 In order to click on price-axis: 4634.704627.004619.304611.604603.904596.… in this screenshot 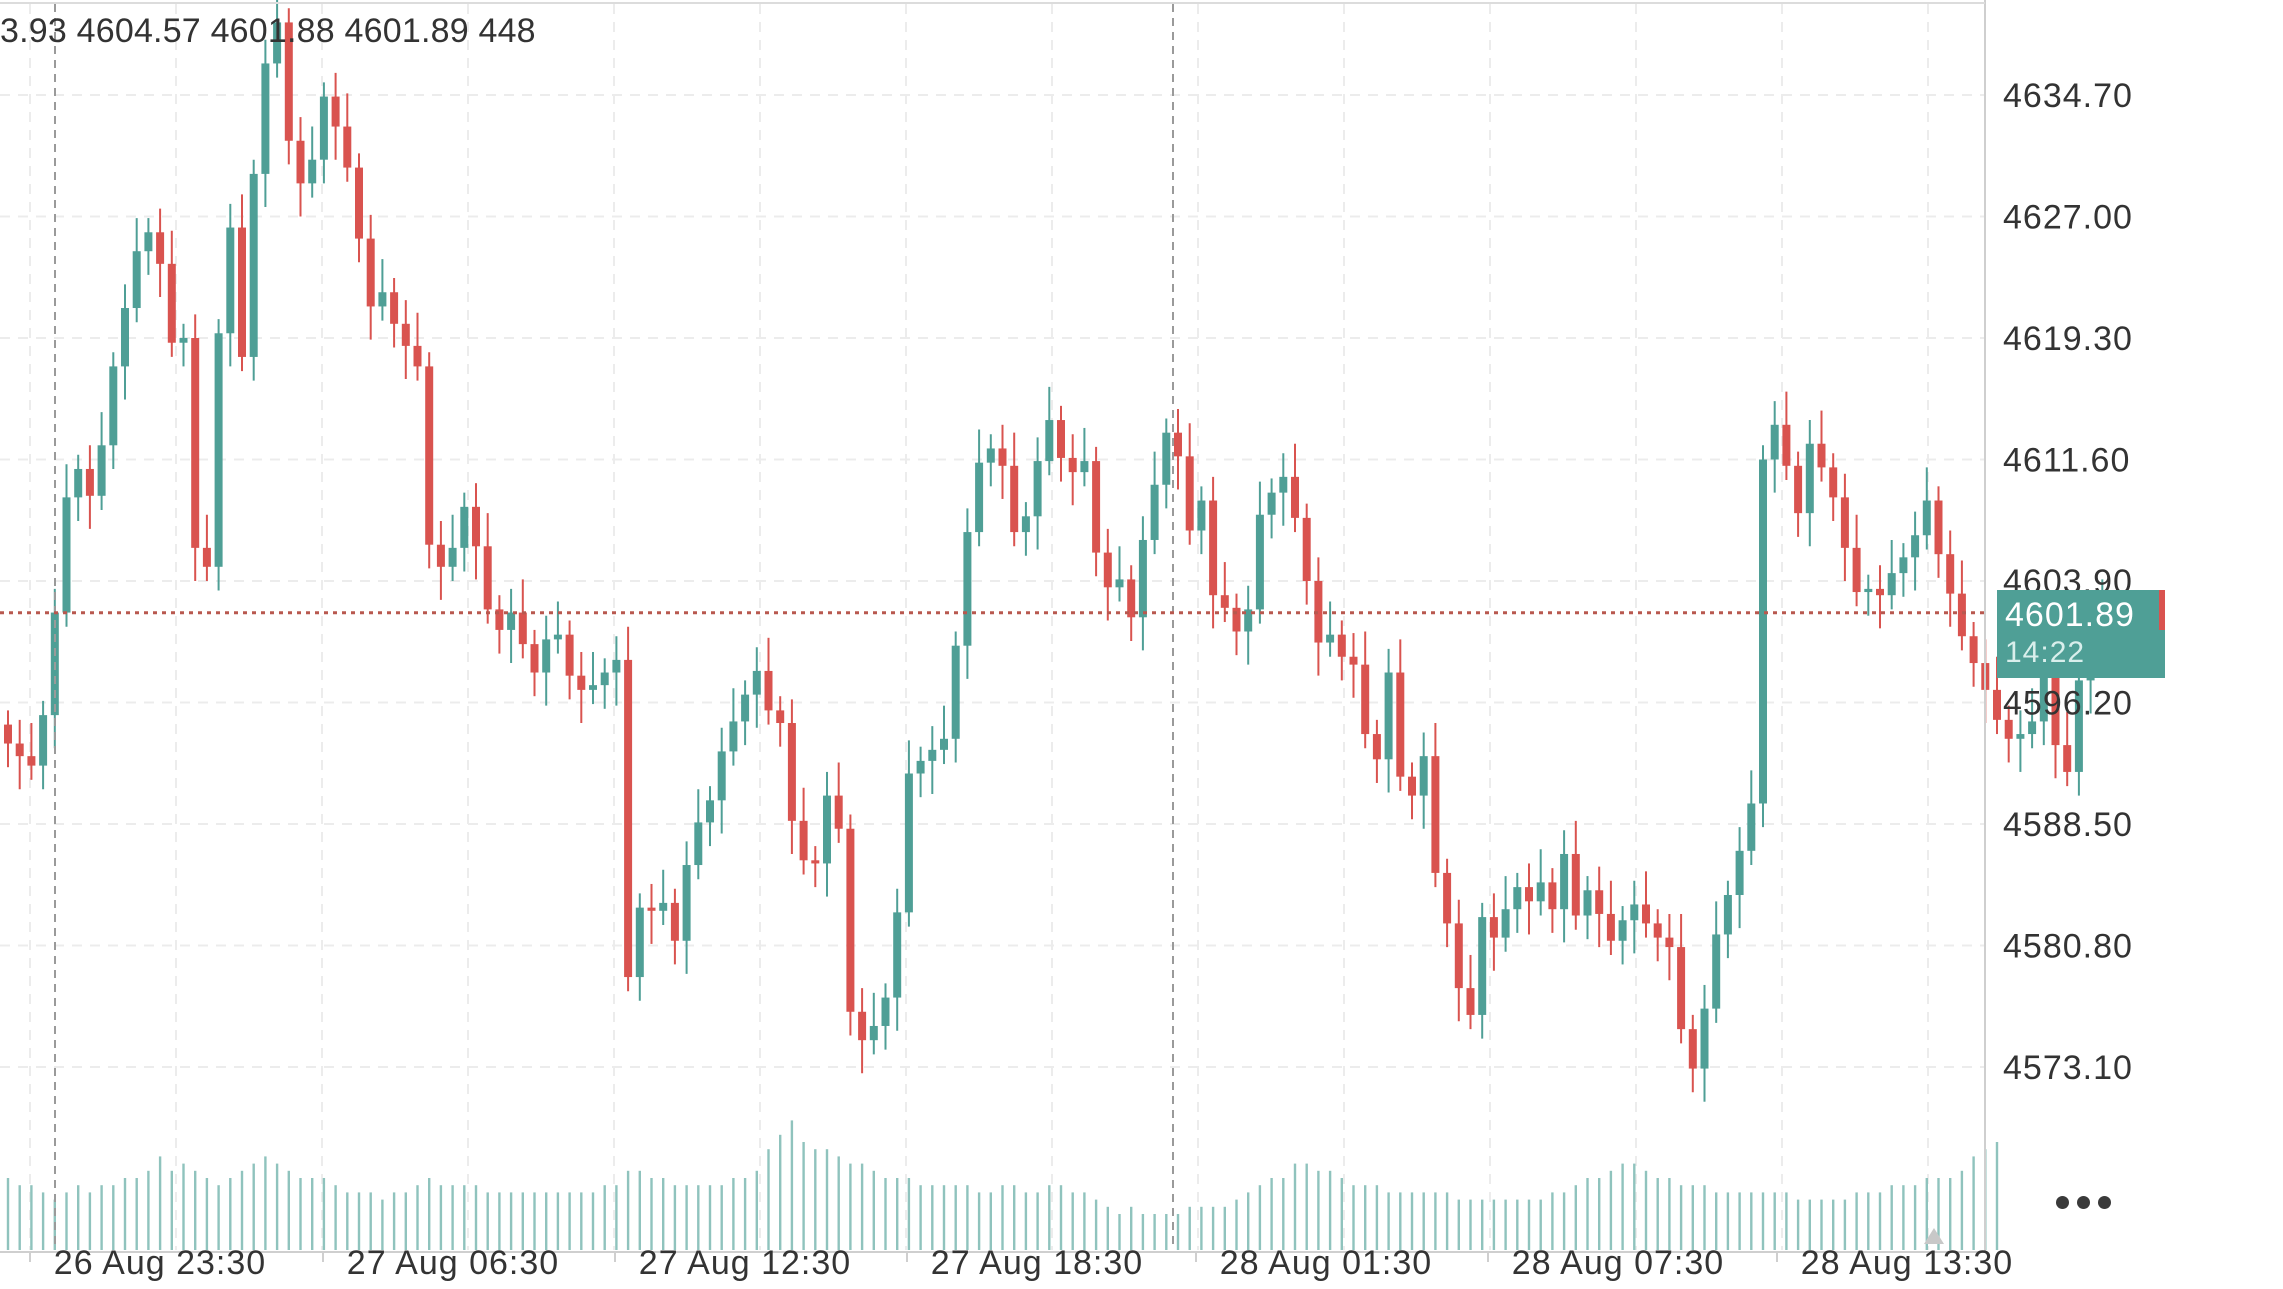, I will do `click(2068, 582)`.